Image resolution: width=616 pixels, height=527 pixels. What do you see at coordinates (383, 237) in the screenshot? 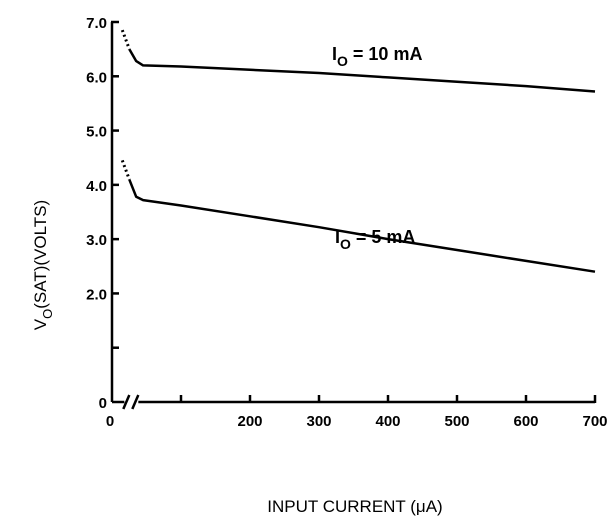
I see `series-label-5ma-rest: = 5 mA` at bounding box center [383, 237].